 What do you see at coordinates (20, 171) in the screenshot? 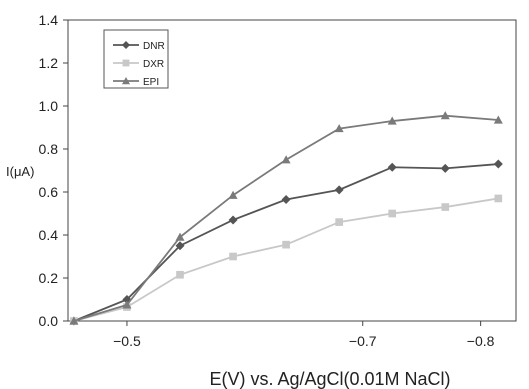
I see `y-axis-title: I(μA)` at bounding box center [20, 171].